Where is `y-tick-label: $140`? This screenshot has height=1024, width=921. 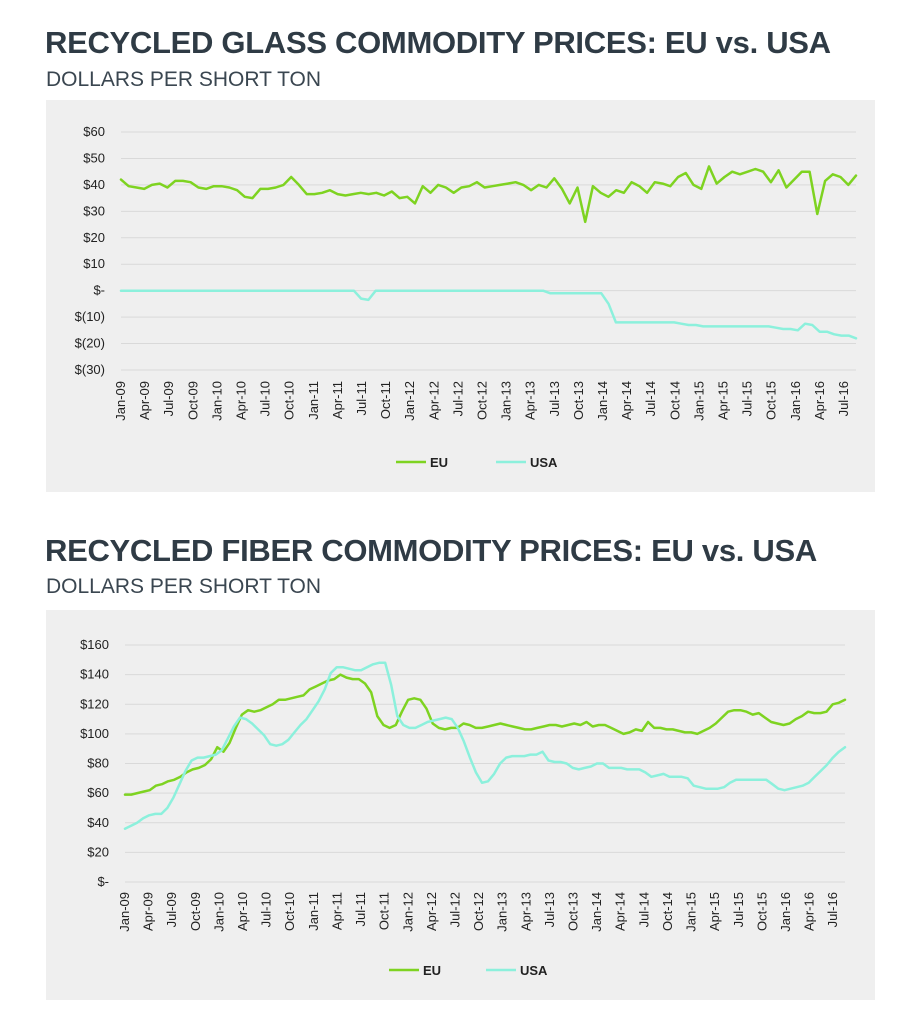
y-tick-label: $140 is located at coordinates (94, 674).